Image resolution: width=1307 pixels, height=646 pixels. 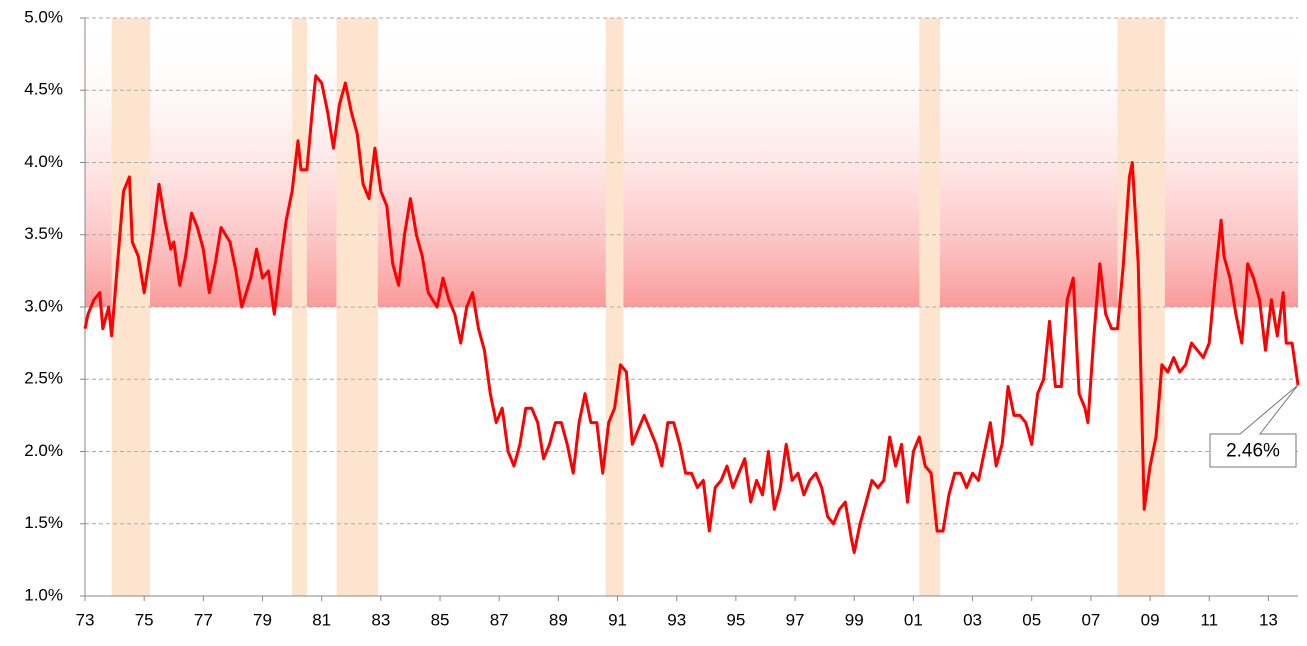 I want to click on x-tick-label: 11, so click(x=1209, y=619).